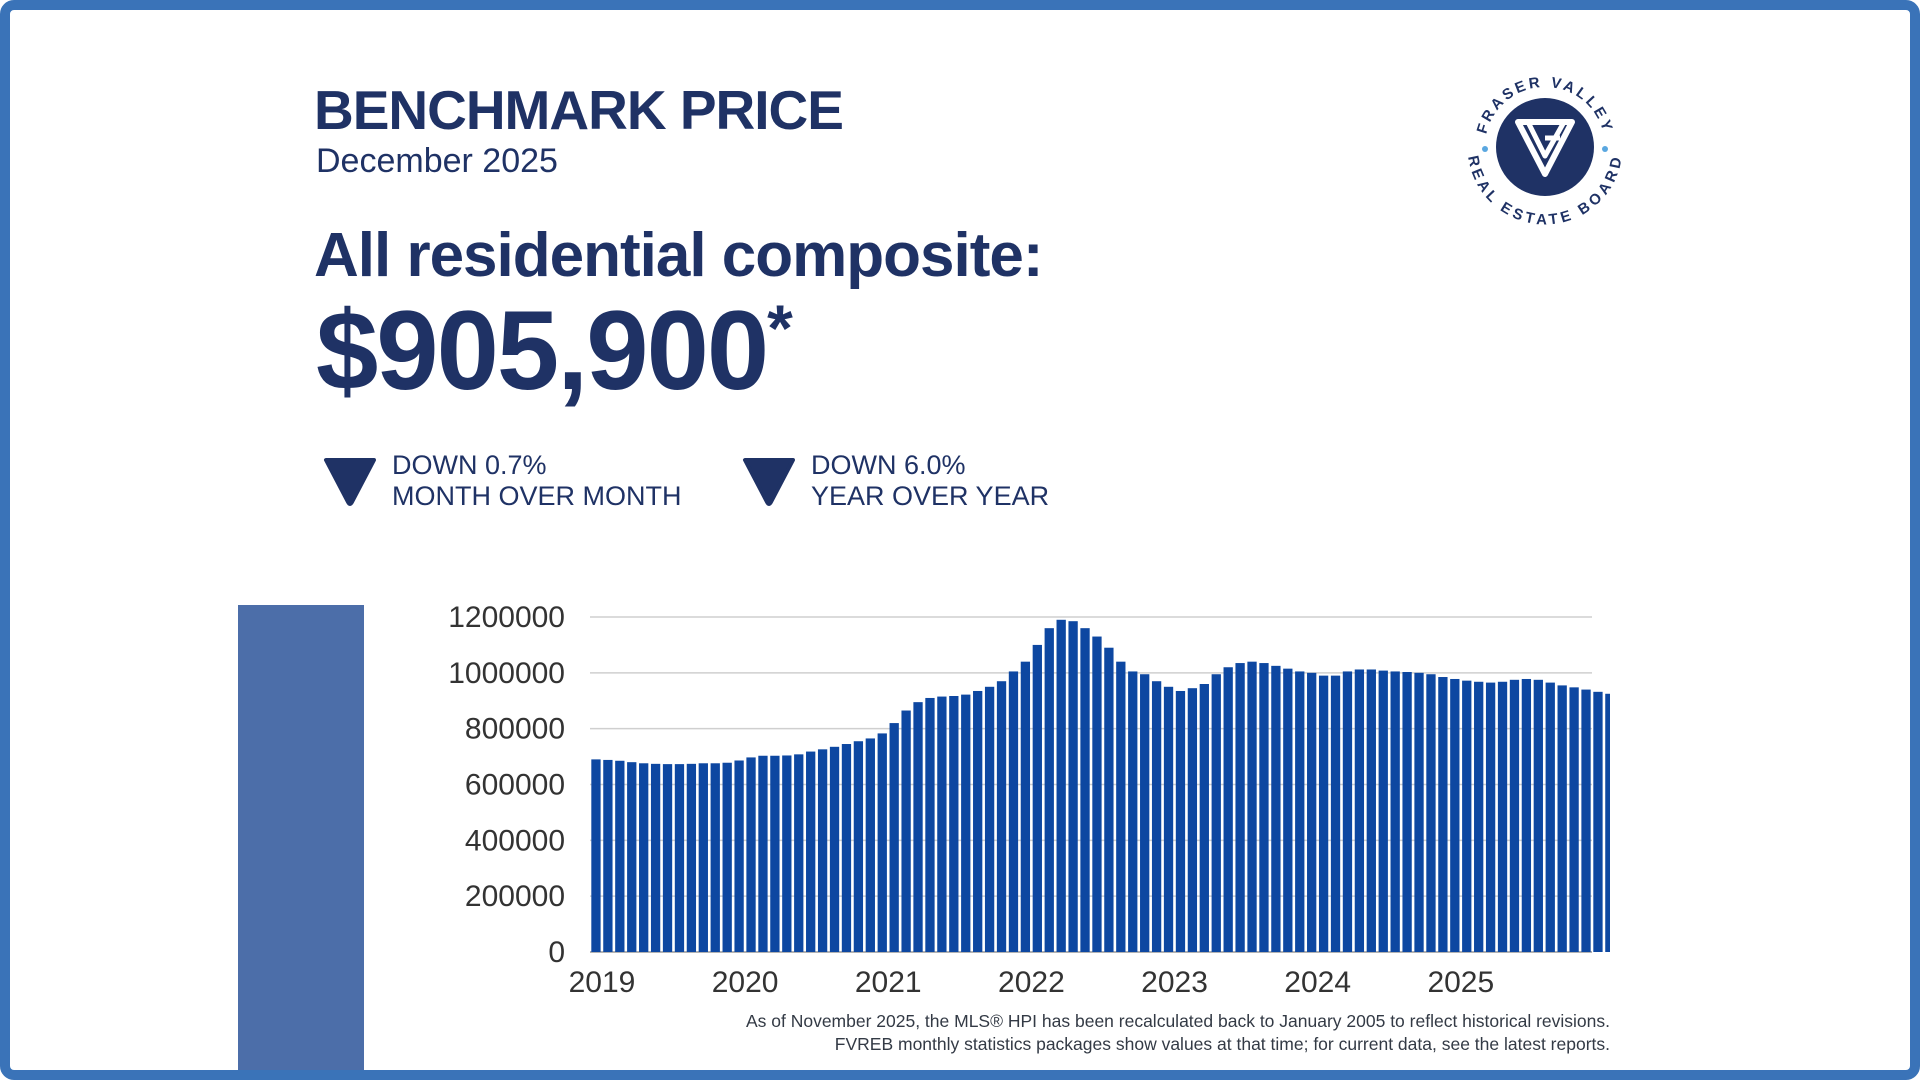 This screenshot has height=1080, width=1920. I want to click on x-tick-label: 2024, so click(1317, 982).